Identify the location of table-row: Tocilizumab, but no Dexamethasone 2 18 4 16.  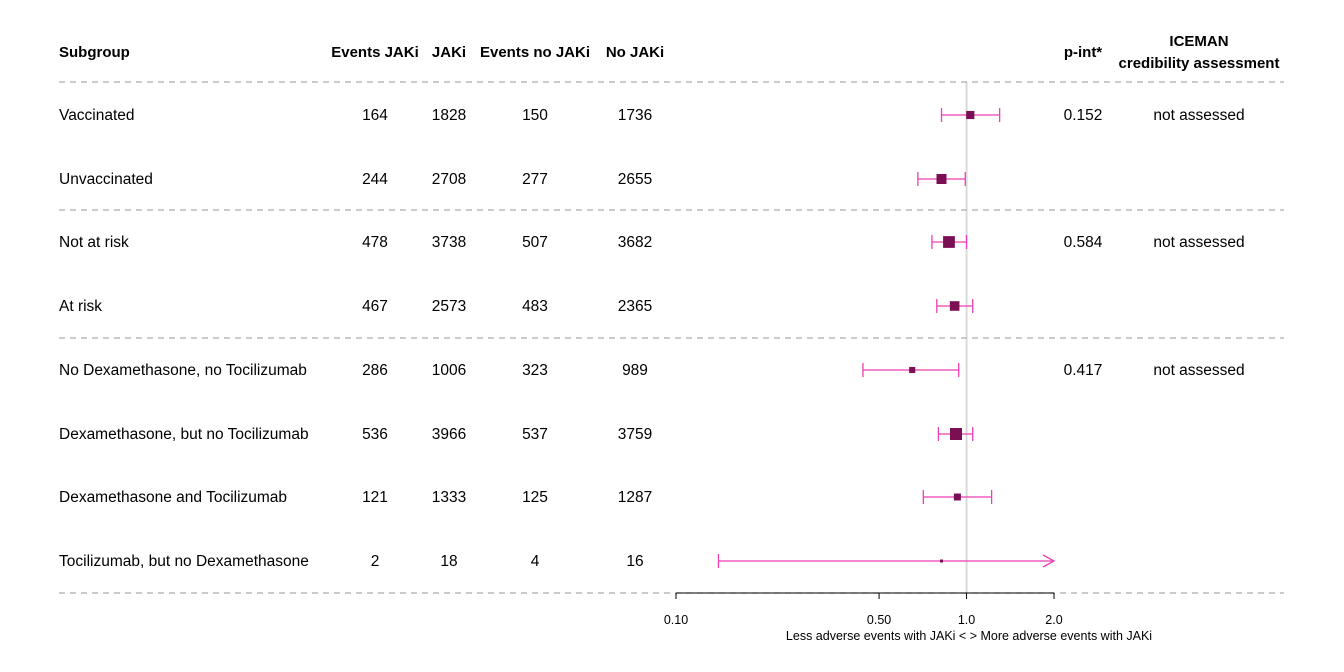
(351, 561).